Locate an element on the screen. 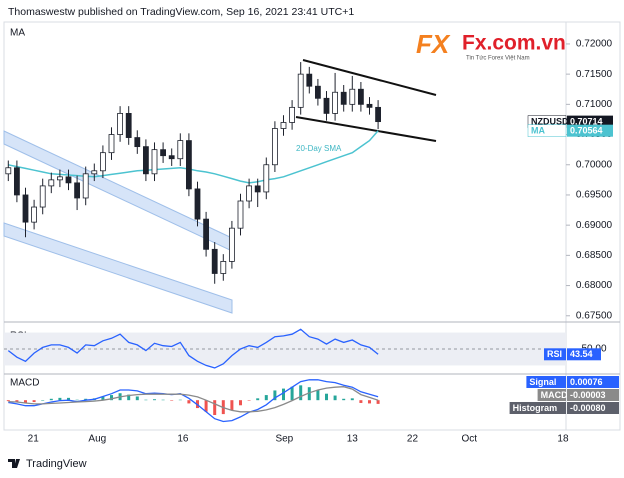  rsi-value-box is located at coordinates (584, 354).